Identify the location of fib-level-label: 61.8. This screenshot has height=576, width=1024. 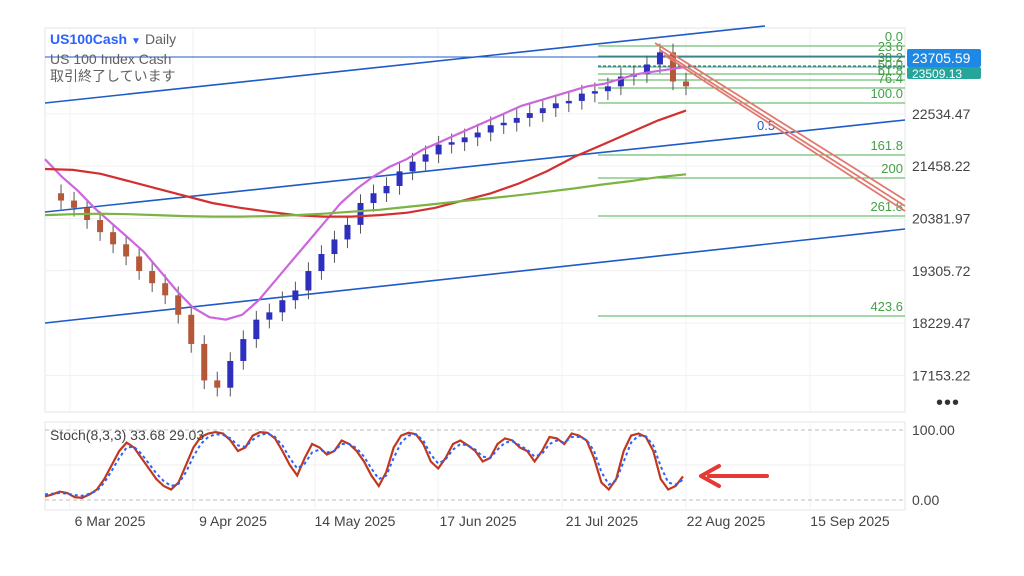
(890, 70).